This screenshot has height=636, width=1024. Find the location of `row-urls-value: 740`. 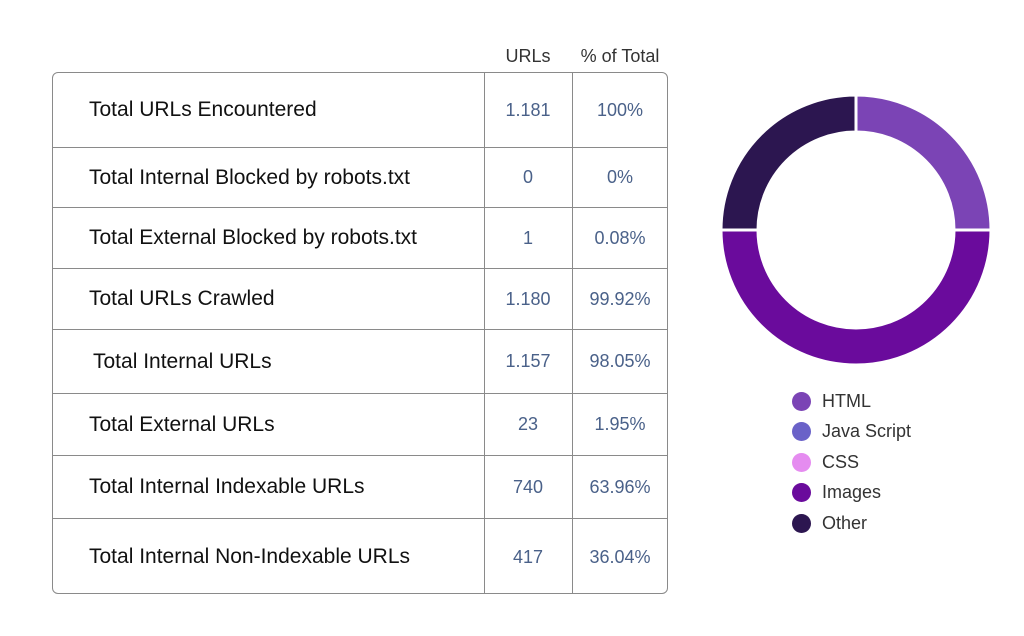

row-urls-value: 740 is located at coordinates (528, 486).